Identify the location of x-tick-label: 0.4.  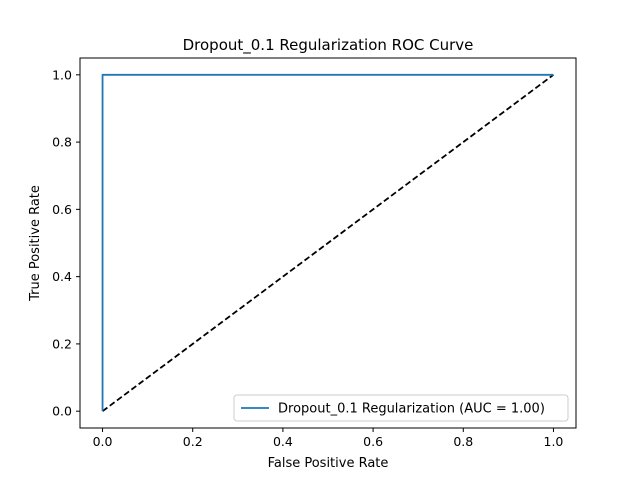
(283, 441).